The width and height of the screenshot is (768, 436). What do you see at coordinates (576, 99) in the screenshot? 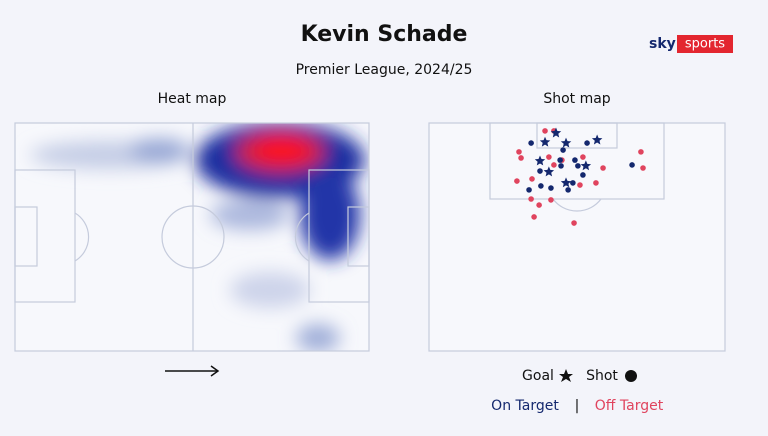
I see `shot-map-title: Shot map` at bounding box center [576, 99].